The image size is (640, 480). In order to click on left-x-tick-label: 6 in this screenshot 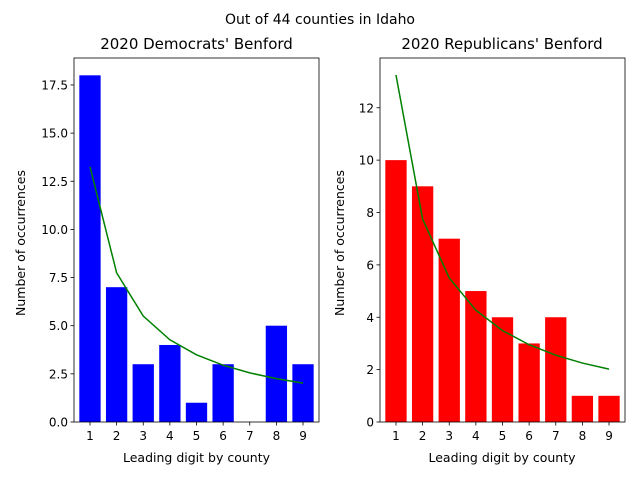, I will do `click(223, 436)`.